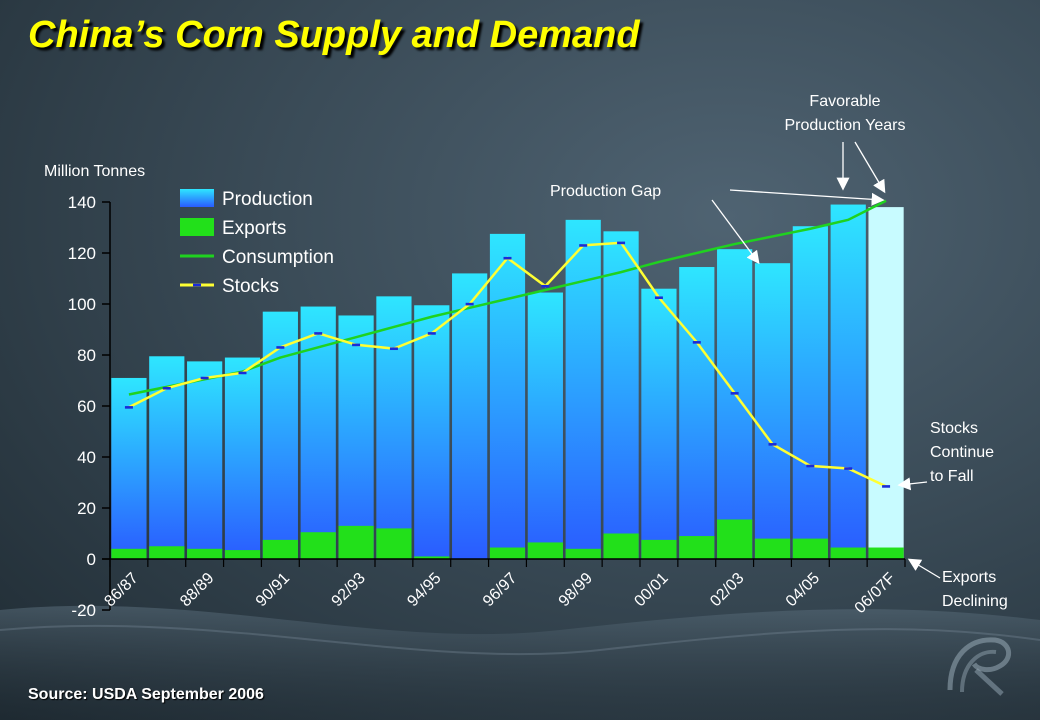  I want to click on exports-bar-89/90, so click(242, 554).